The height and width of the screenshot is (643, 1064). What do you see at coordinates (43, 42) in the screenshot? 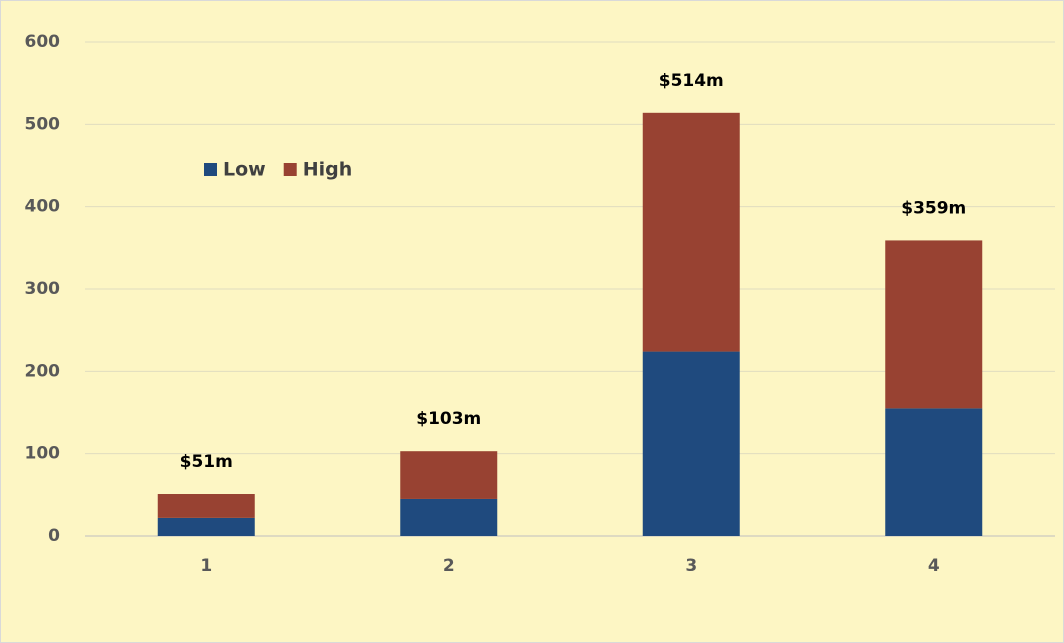
I see `y-tick-label: 600` at bounding box center [43, 42].